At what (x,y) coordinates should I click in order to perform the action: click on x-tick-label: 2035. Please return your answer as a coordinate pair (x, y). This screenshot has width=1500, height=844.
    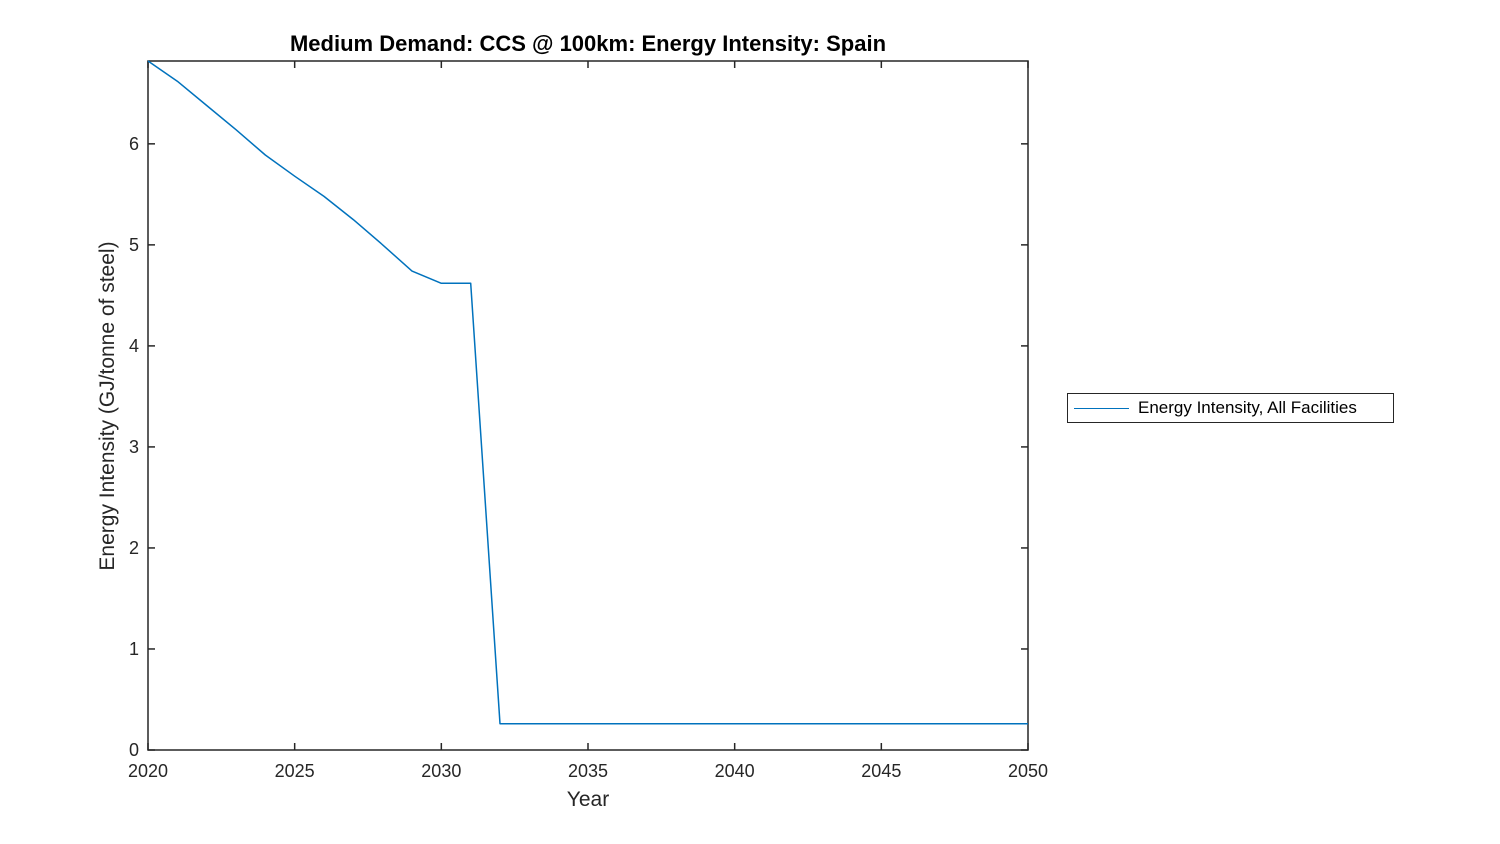
    Looking at the image, I should click on (588, 771).